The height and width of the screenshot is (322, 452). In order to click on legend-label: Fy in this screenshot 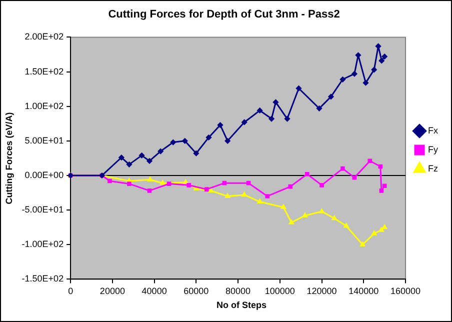, I will do `click(433, 149)`.